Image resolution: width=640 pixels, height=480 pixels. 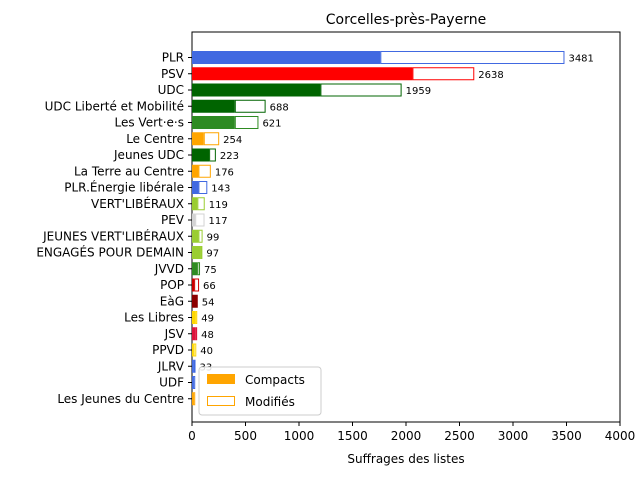 What do you see at coordinates (110, 252) in the screenshot?
I see `category-label: ENGAGÉS POUR DEMAIN` at bounding box center [110, 252].